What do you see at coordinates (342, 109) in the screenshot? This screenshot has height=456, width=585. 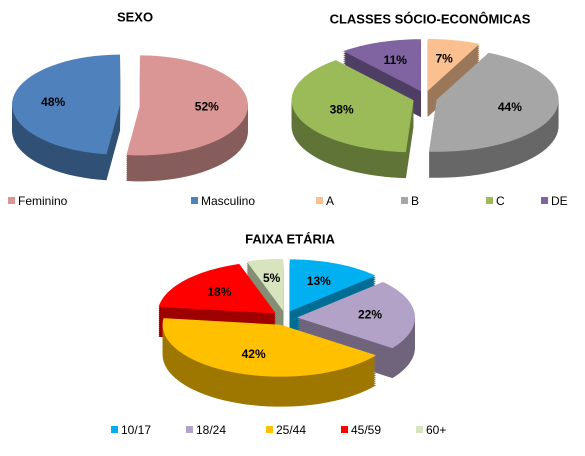 I see `value-label: 38%` at bounding box center [342, 109].